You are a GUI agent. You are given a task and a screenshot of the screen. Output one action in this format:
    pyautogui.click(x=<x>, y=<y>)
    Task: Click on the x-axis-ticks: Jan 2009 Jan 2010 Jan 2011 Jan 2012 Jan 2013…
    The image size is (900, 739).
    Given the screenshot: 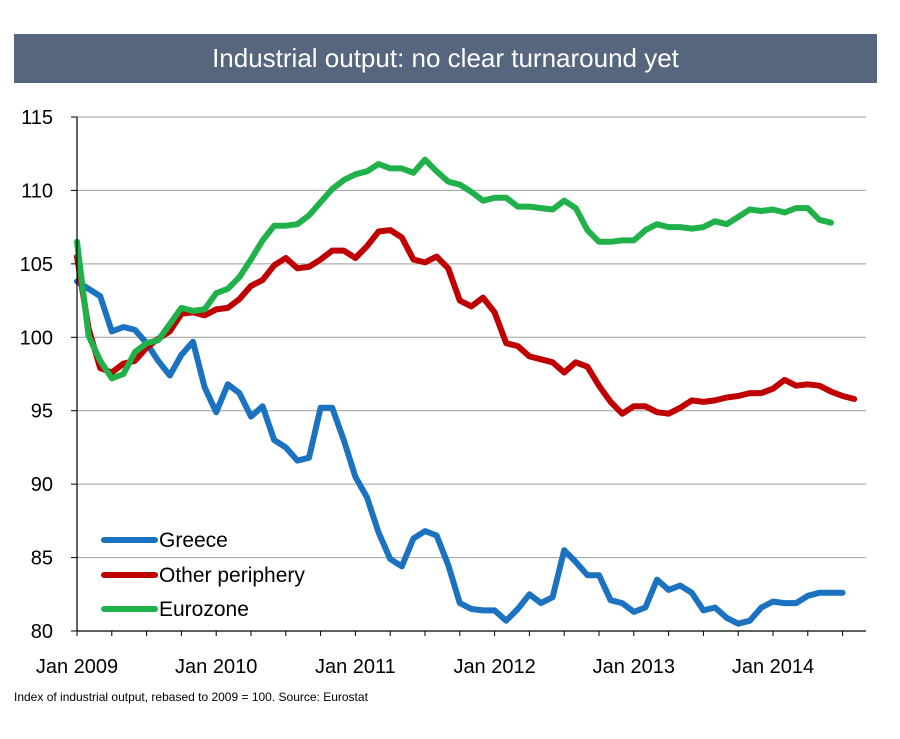 What is the action you would take?
    pyautogui.click(x=440, y=654)
    